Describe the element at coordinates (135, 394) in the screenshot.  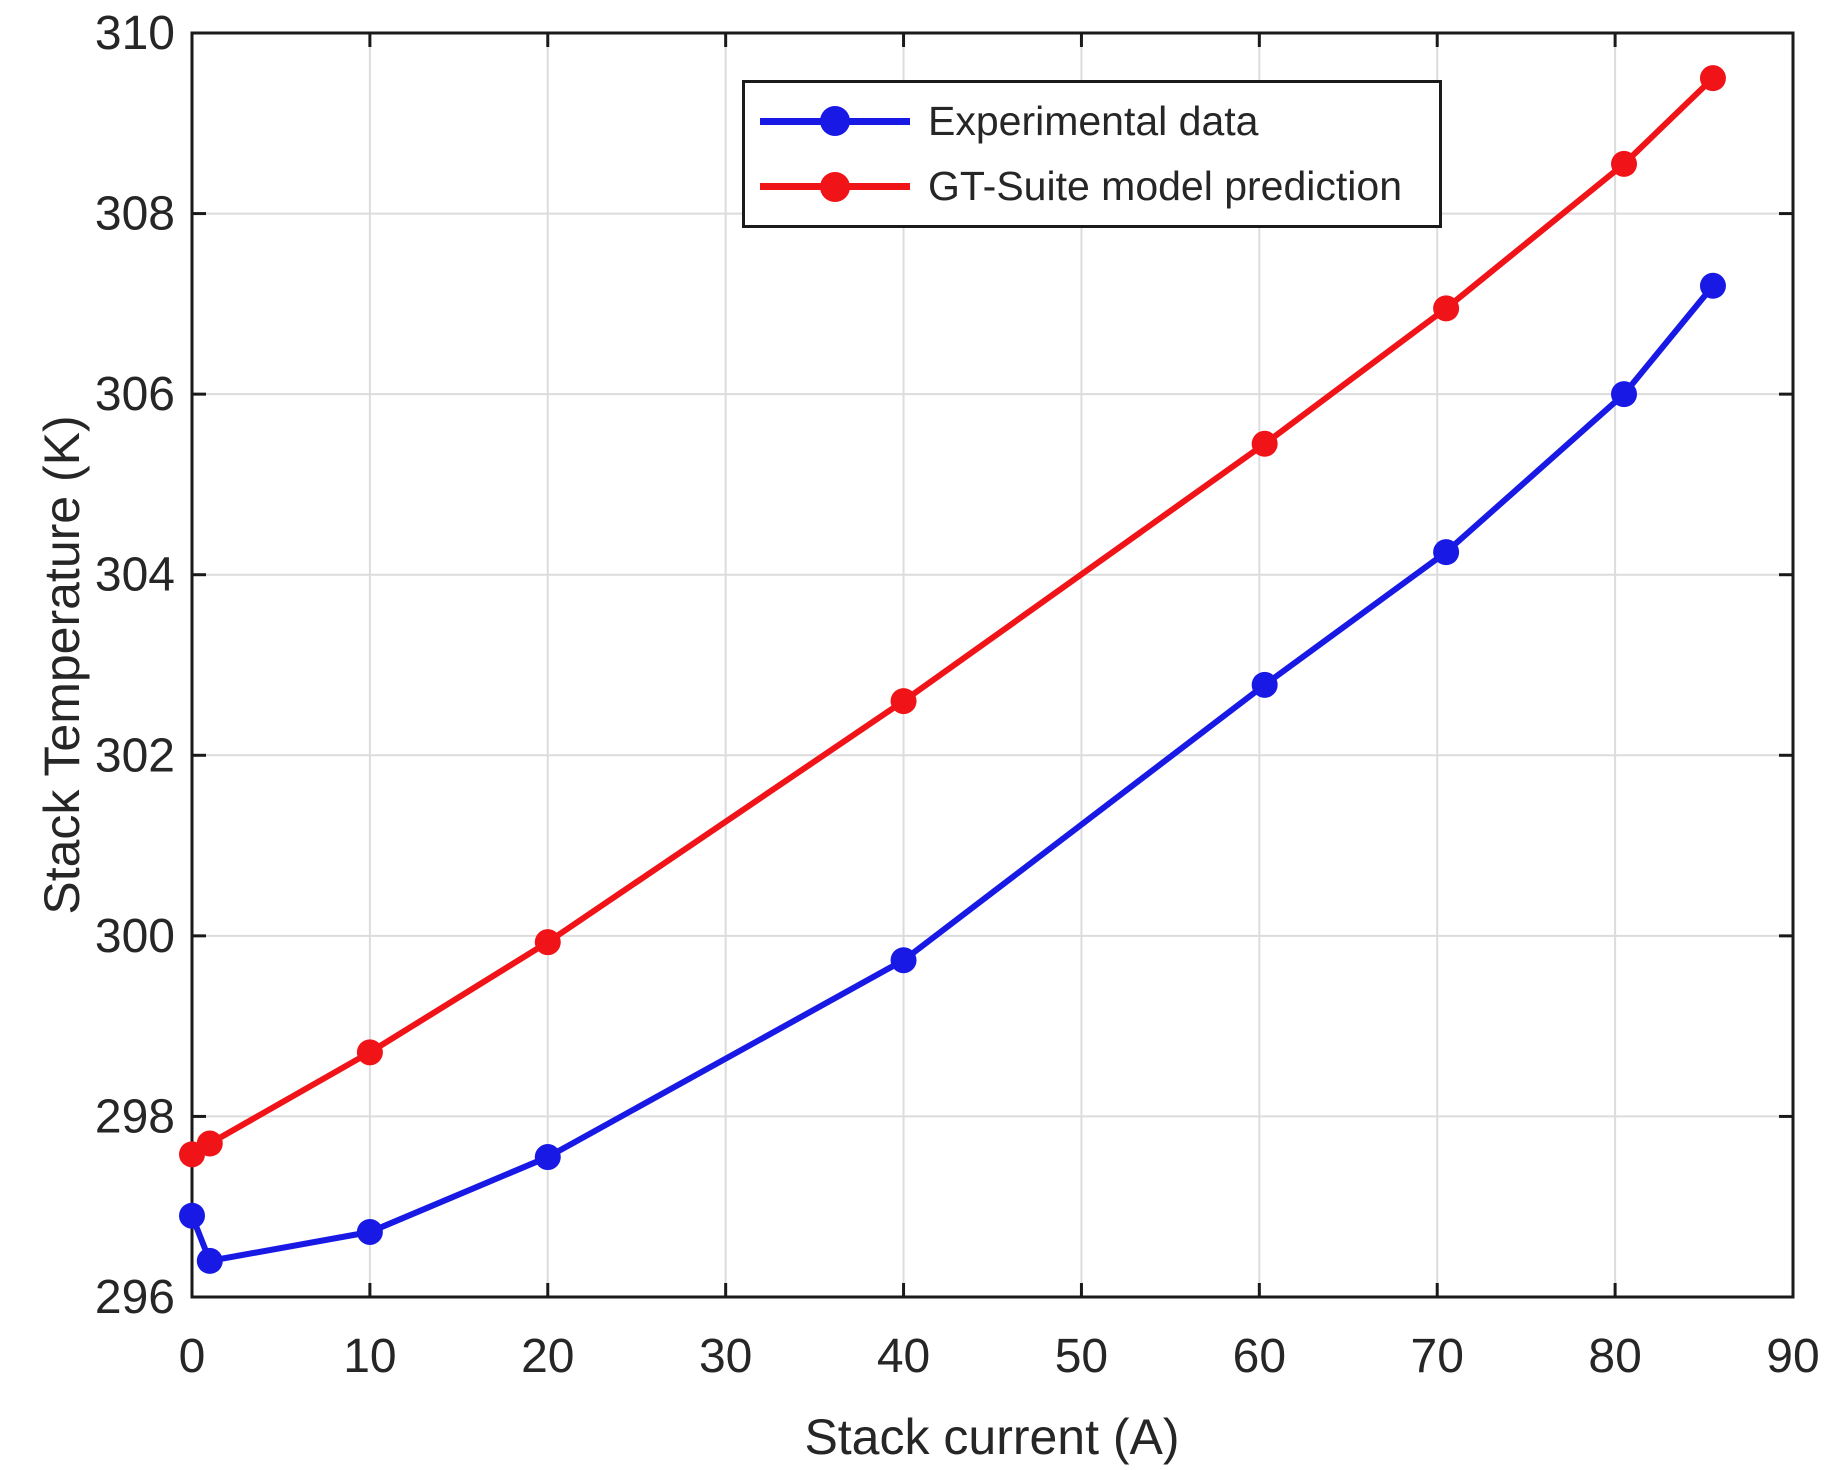
I see `y-tick-label: 306` at that location.